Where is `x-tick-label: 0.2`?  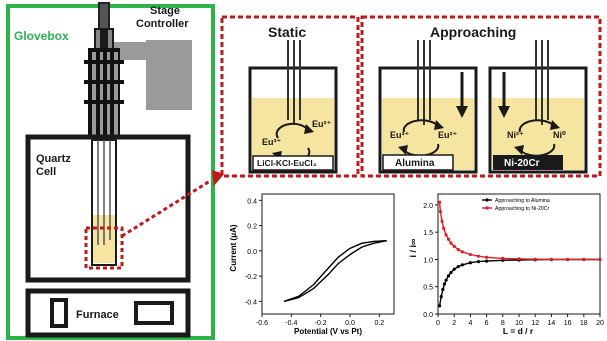
x-tick-label: 0.2 is located at coordinates (379, 323).